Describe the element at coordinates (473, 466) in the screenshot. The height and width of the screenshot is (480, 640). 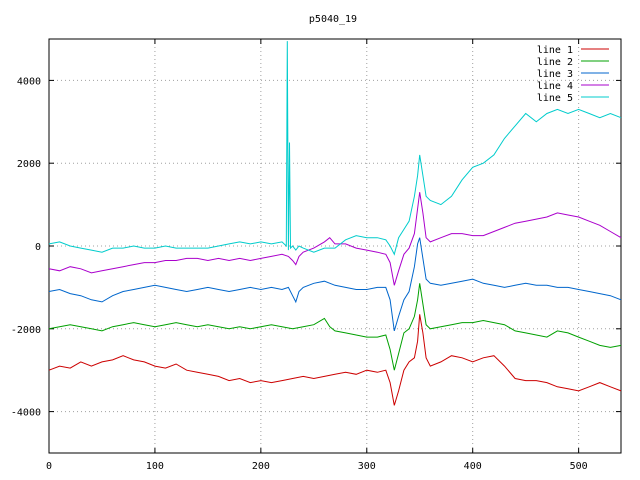
I see `x-tick-label: 400` at that location.